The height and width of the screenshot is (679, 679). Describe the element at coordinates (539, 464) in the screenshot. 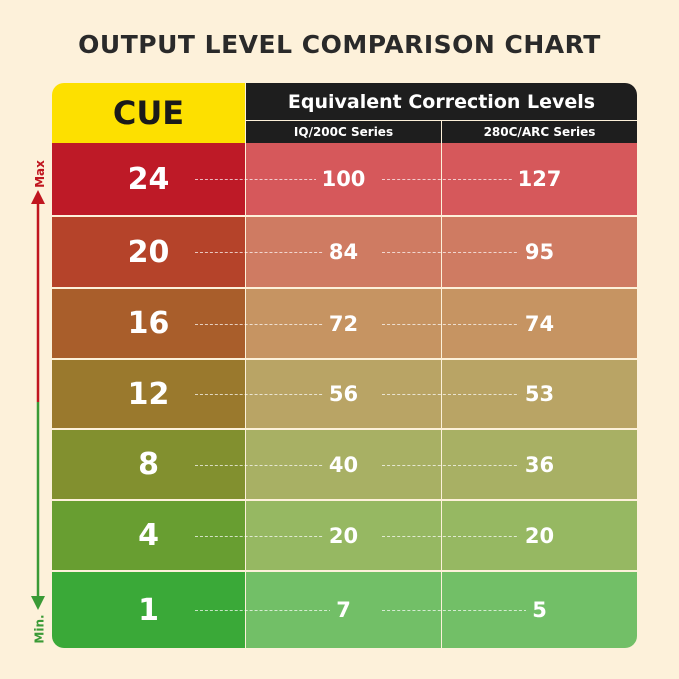

I see `arc-value: 36` at that location.